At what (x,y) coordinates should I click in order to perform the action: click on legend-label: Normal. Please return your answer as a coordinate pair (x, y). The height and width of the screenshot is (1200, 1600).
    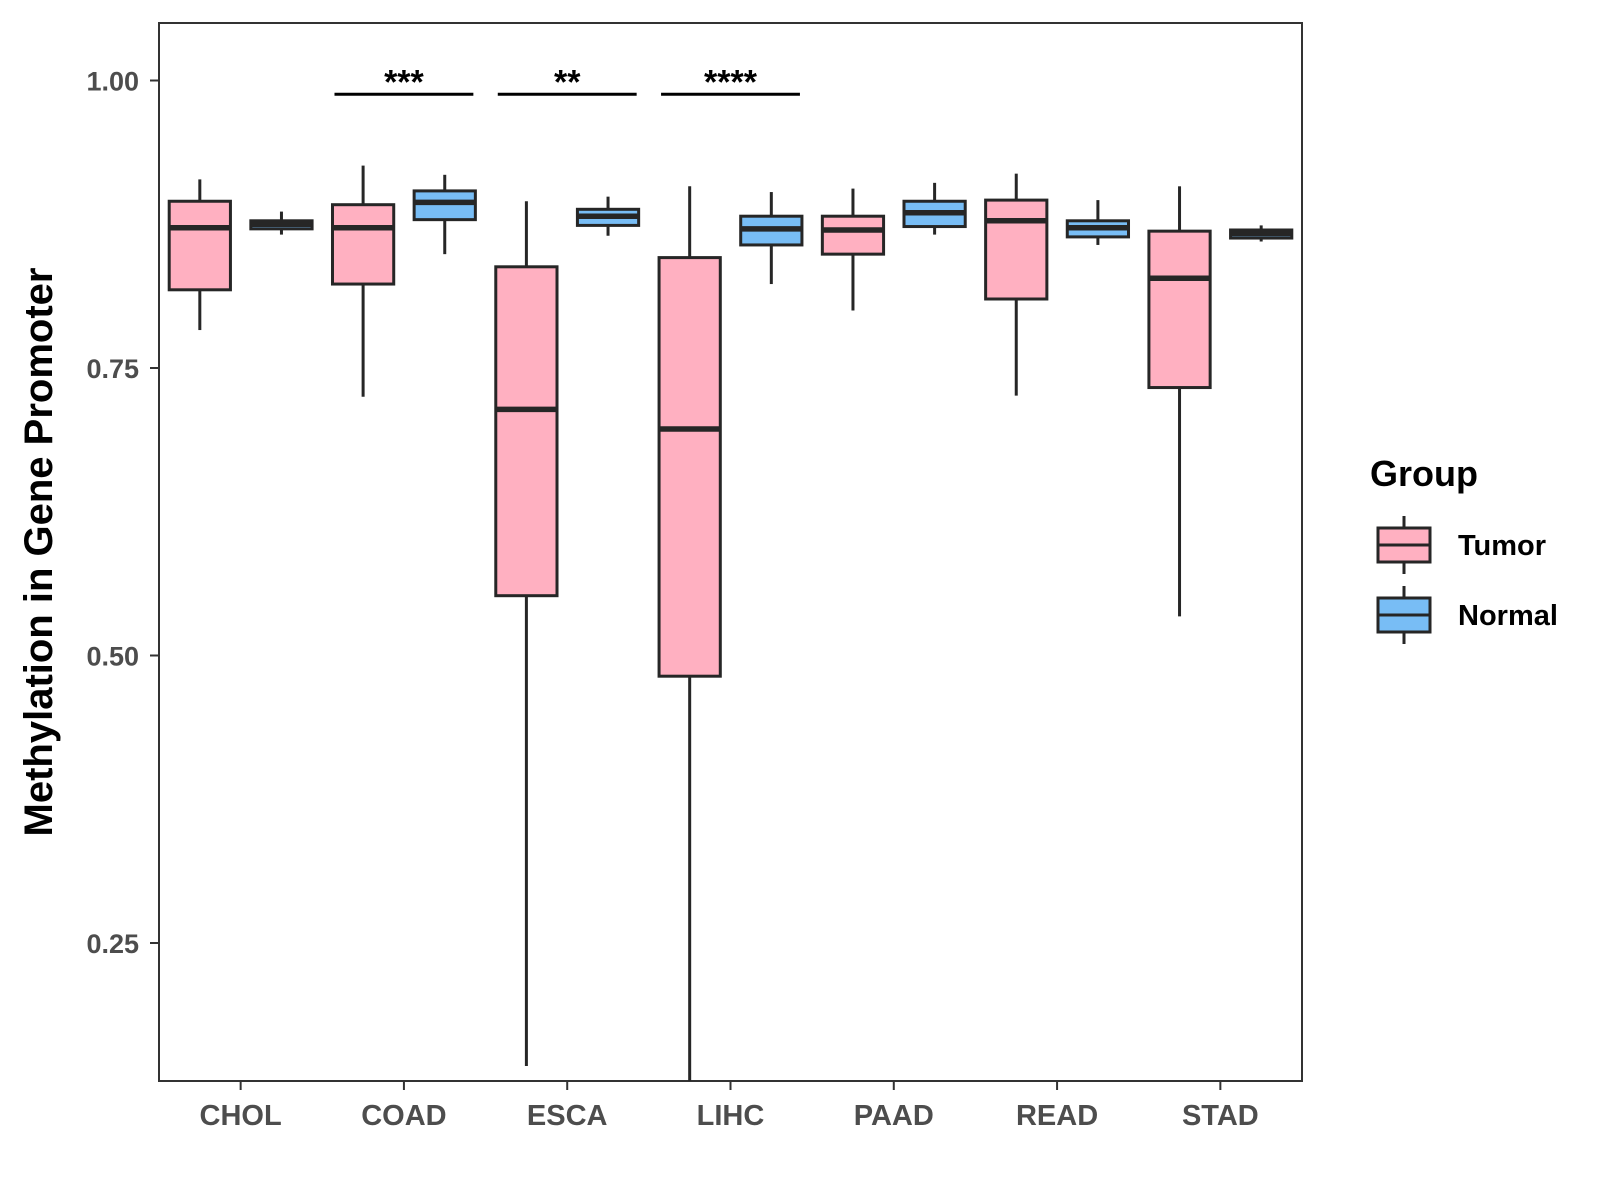
    Looking at the image, I should click on (1508, 616).